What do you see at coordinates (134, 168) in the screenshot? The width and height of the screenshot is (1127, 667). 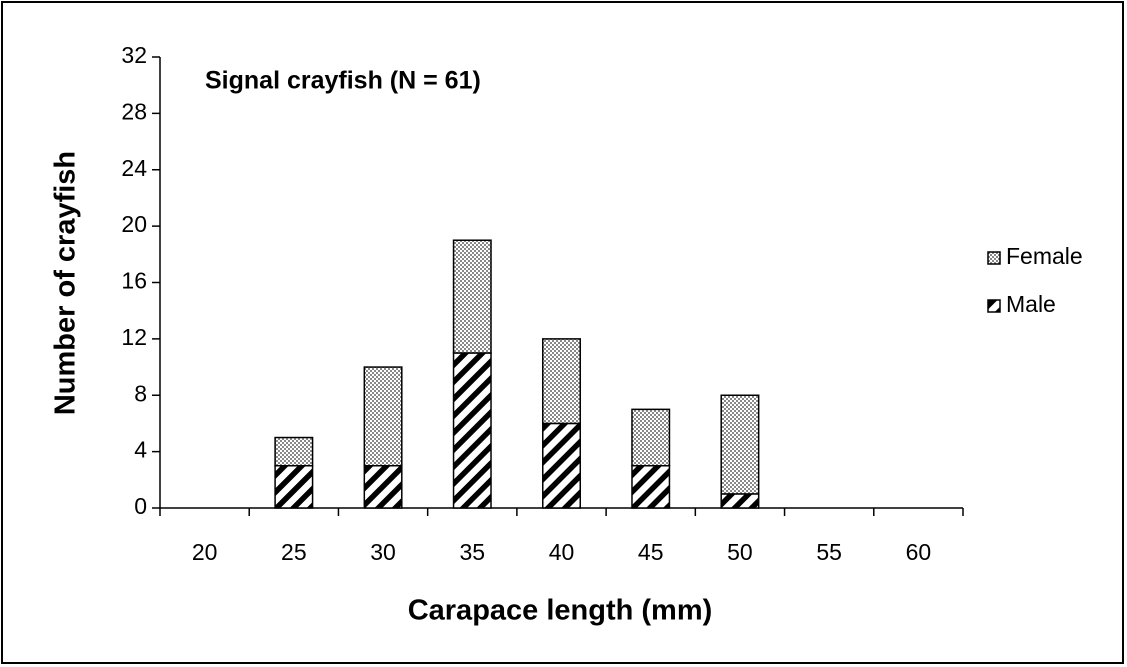 I see `y-tick-label: 24` at bounding box center [134, 168].